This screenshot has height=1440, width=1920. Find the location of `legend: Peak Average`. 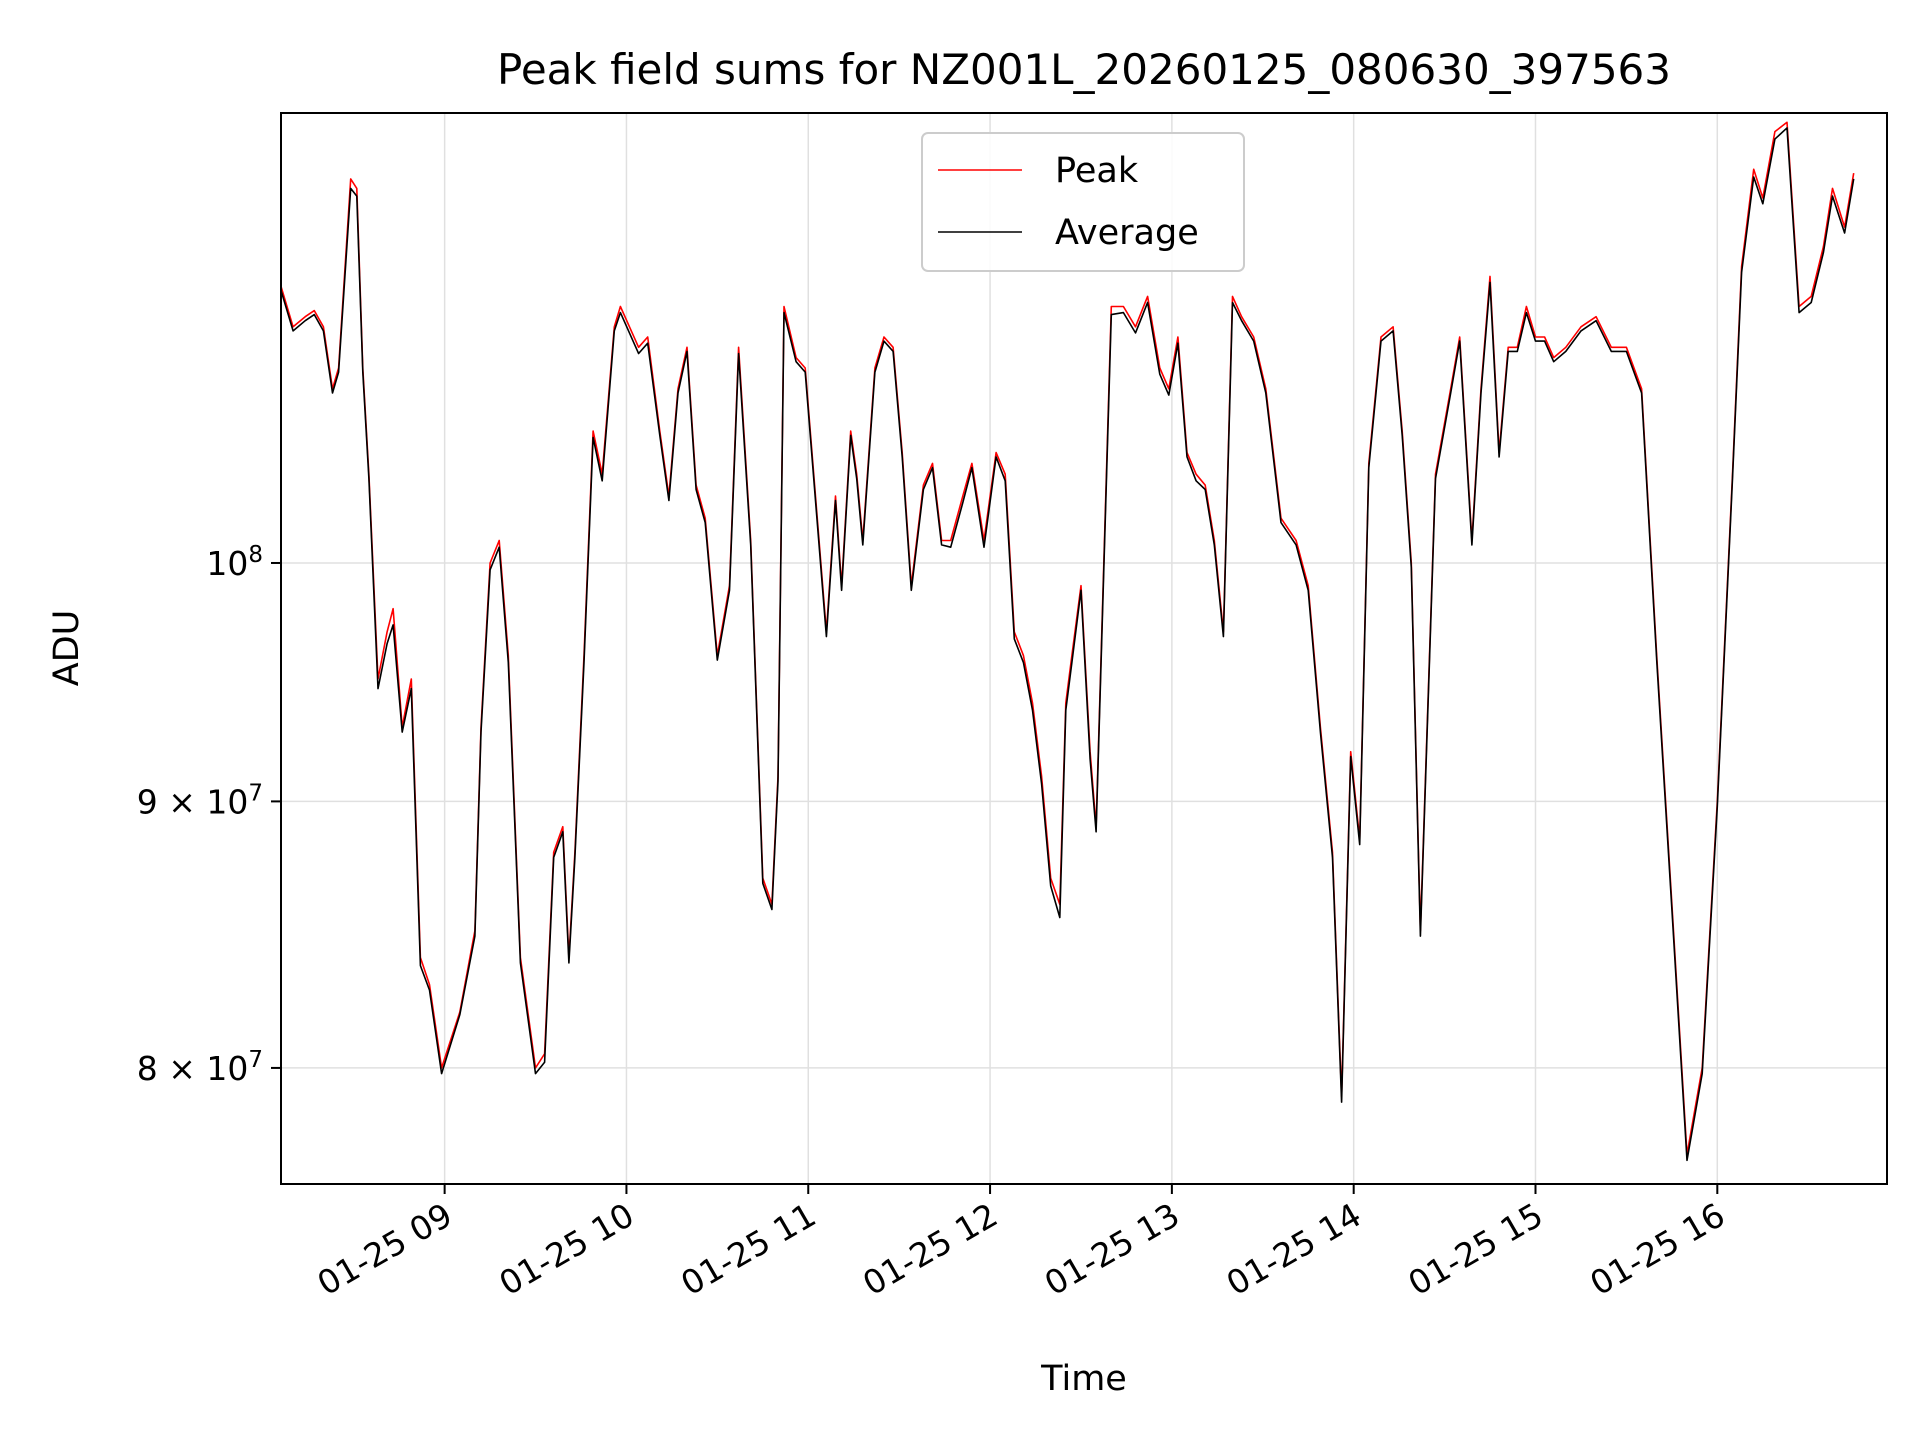

legend: Peak Average is located at coordinates (1083, 202).